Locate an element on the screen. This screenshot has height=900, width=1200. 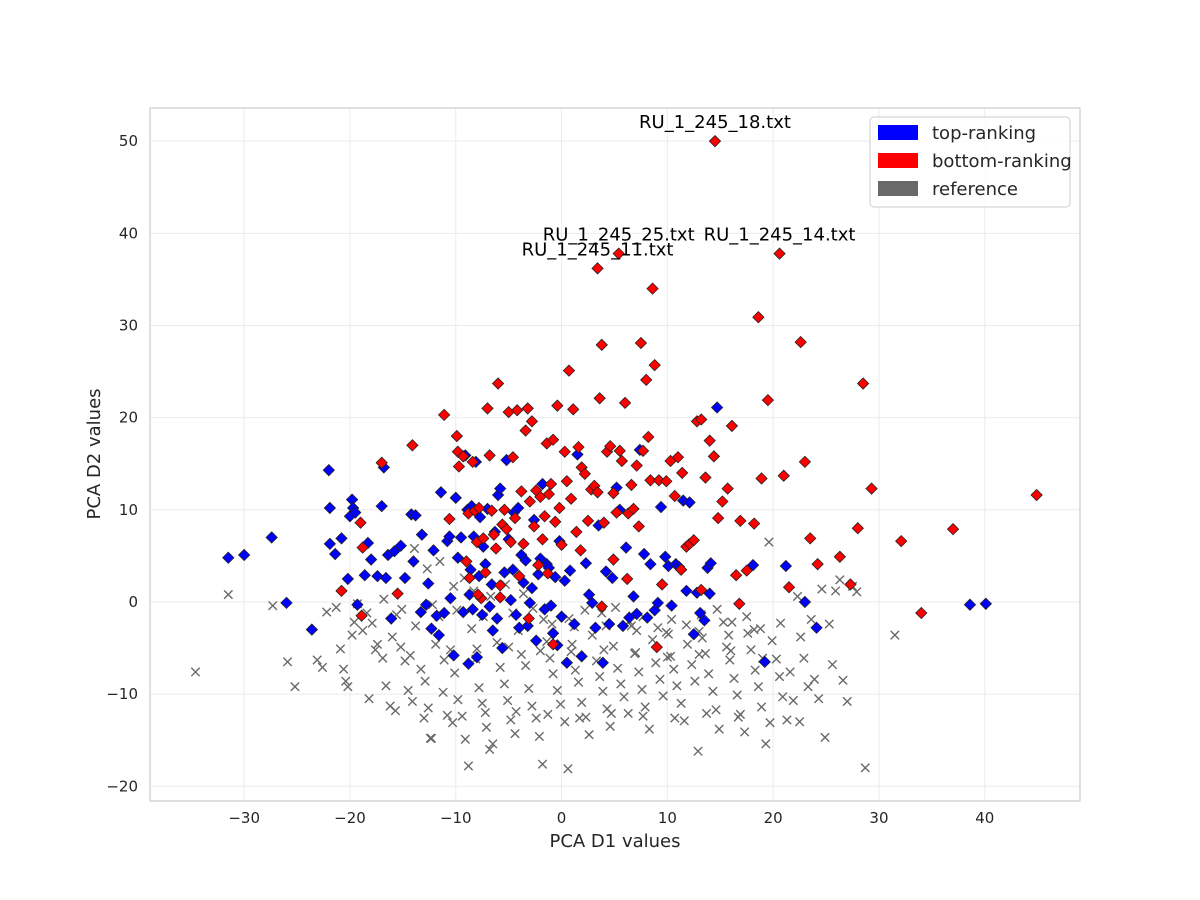
point-annotation: RU_1_245_14.txt is located at coordinates (780, 235).